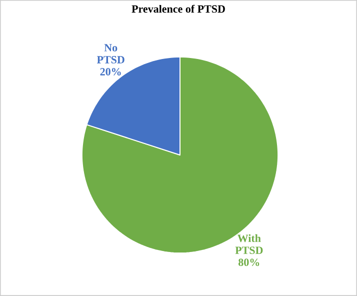 The image size is (357, 296). What do you see at coordinates (178, 8) in the screenshot?
I see `chart-title: Prevalence of PTSD` at bounding box center [178, 8].